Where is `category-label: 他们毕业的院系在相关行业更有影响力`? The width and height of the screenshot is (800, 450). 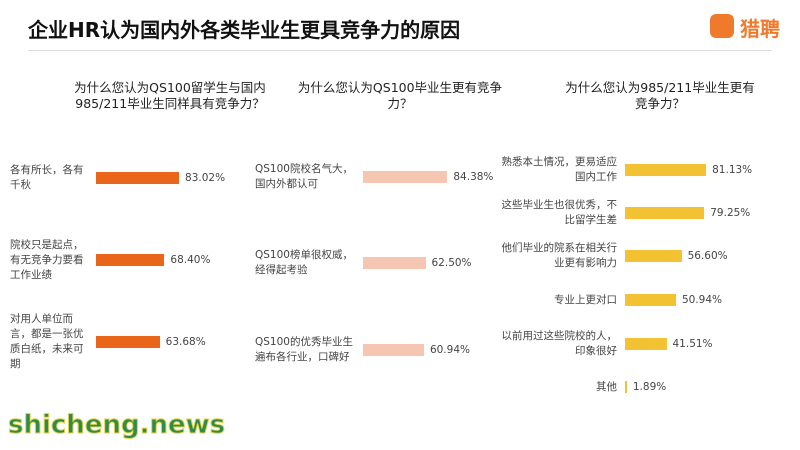 category-label: 他们毕业的院系在相关行业更有影响力 is located at coordinates (559, 255).